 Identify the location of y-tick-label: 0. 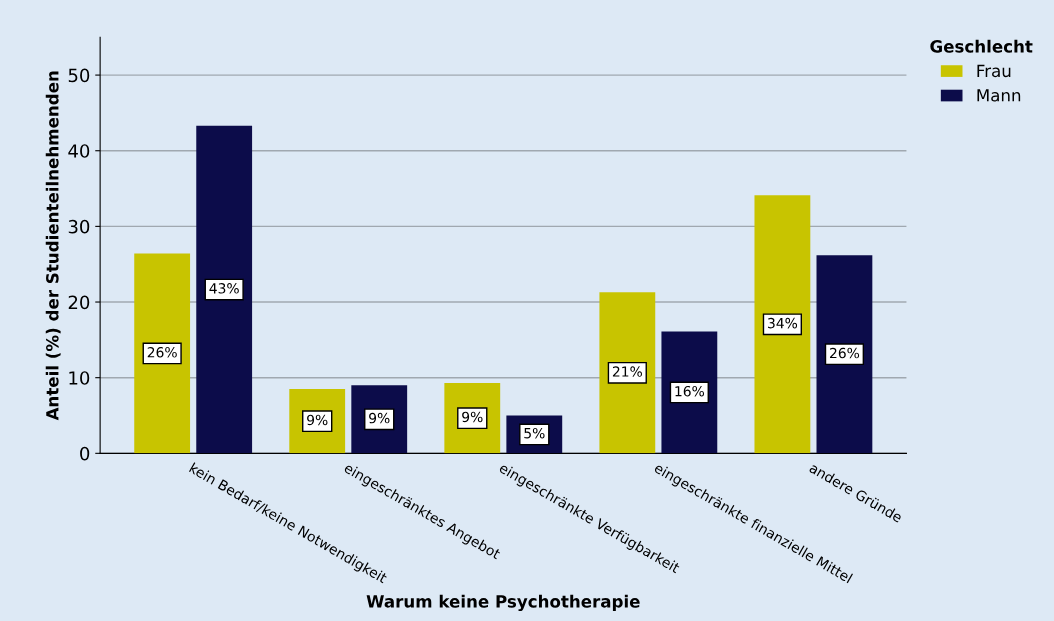
(85, 453).